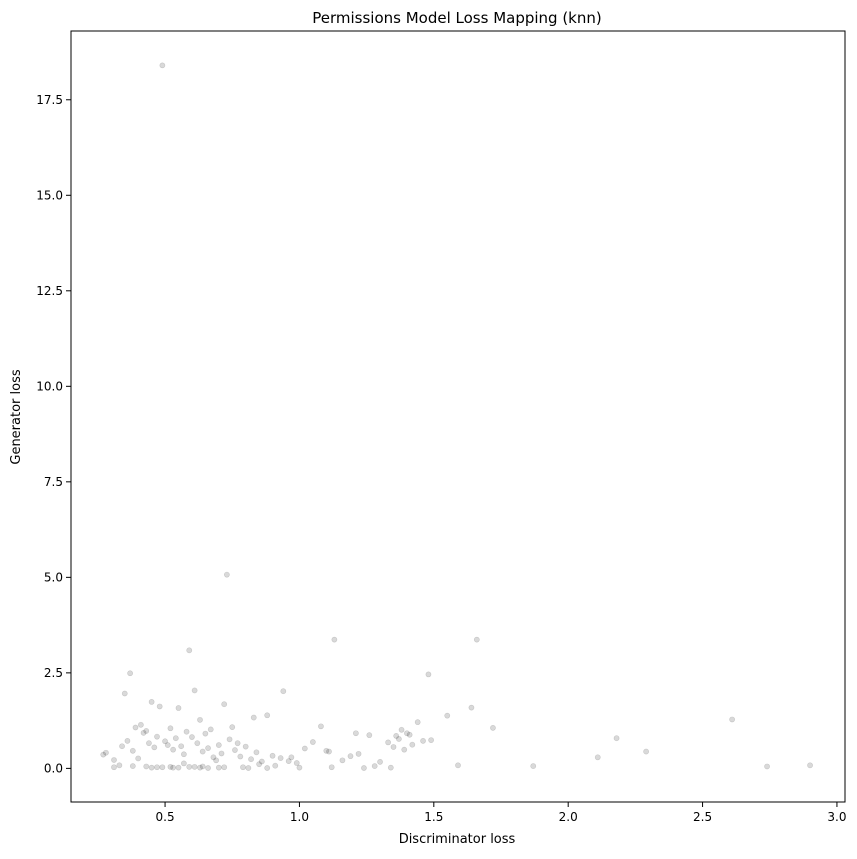 Image resolution: width=857 pixels, height=859 pixels. Describe the element at coordinates (457, 18) in the screenshot. I see `chart-title: Permissions Model Loss Mapping (knn)` at that location.